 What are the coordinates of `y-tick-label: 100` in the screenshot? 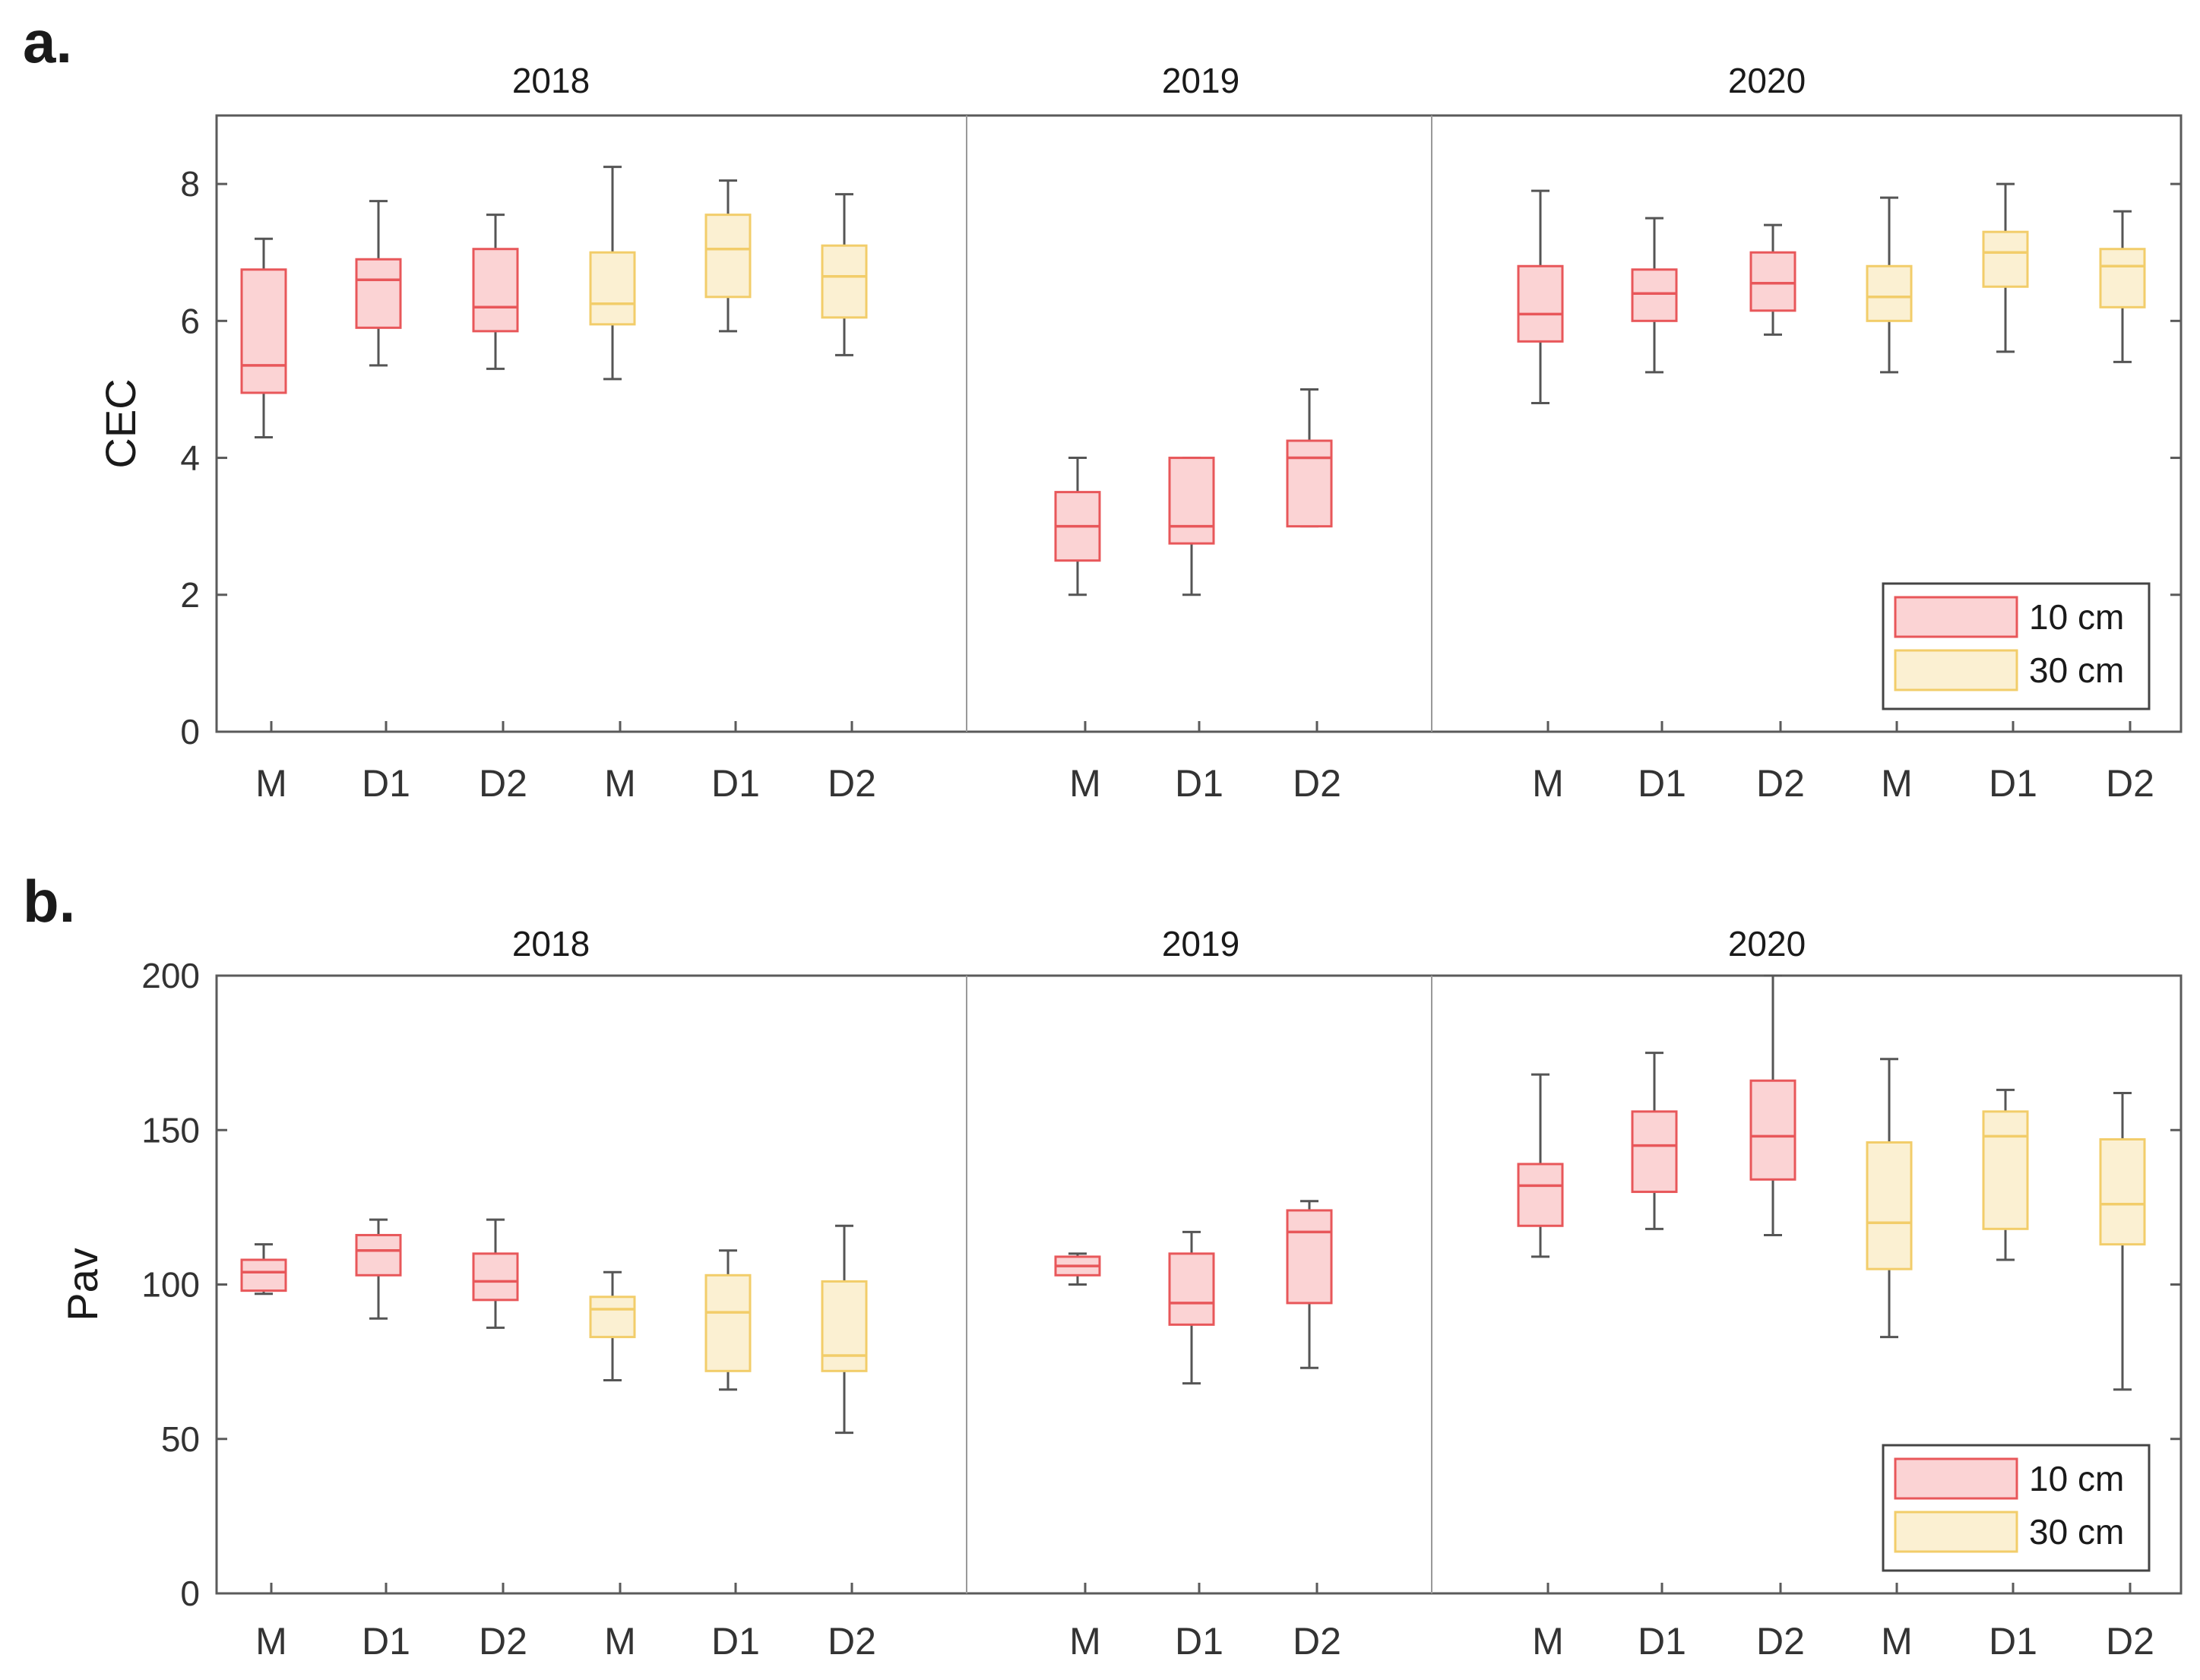 It's located at (170, 1285).